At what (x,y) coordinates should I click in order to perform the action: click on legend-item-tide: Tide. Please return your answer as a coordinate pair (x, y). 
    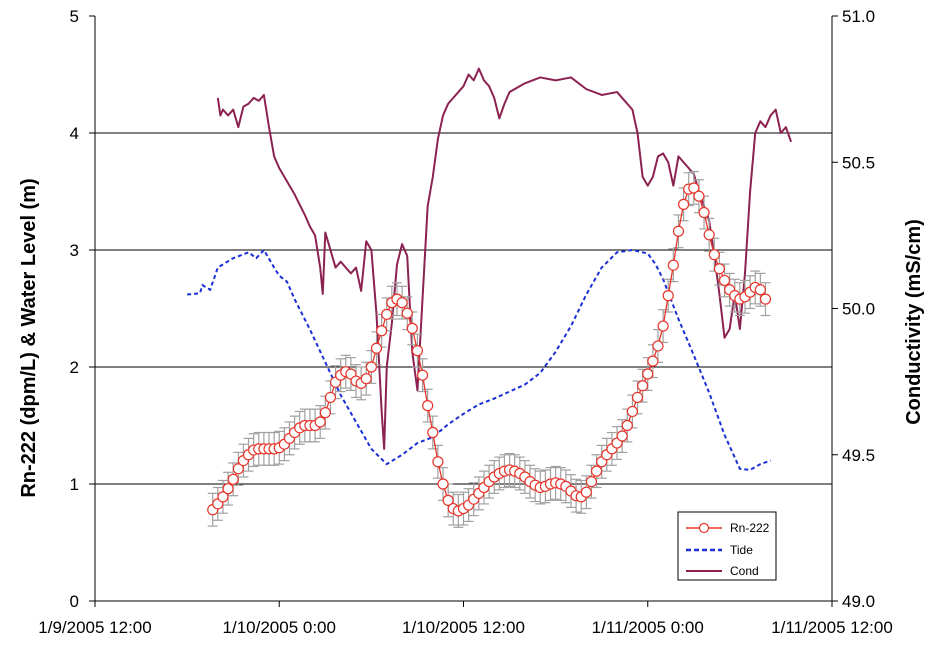
    Looking at the image, I should click on (719, 550).